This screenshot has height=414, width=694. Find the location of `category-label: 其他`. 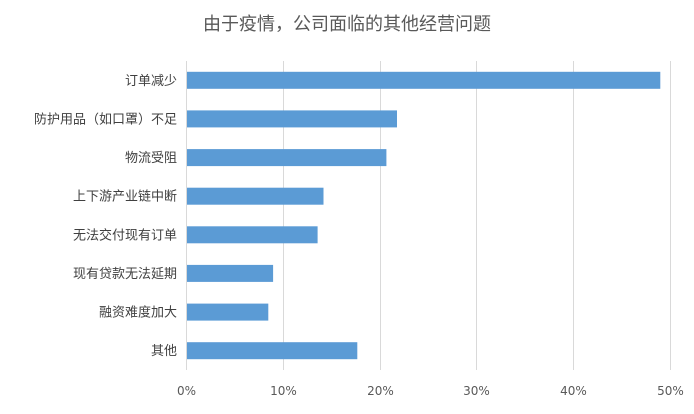

category-label: 其他 is located at coordinates (164, 351).